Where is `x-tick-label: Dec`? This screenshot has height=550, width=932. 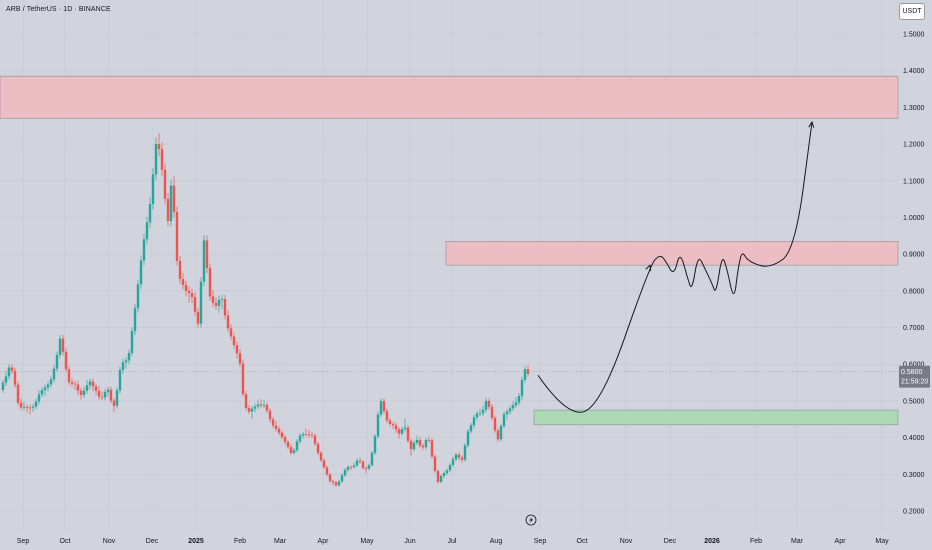 x-tick-label: Dec is located at coordinates (152, 541).